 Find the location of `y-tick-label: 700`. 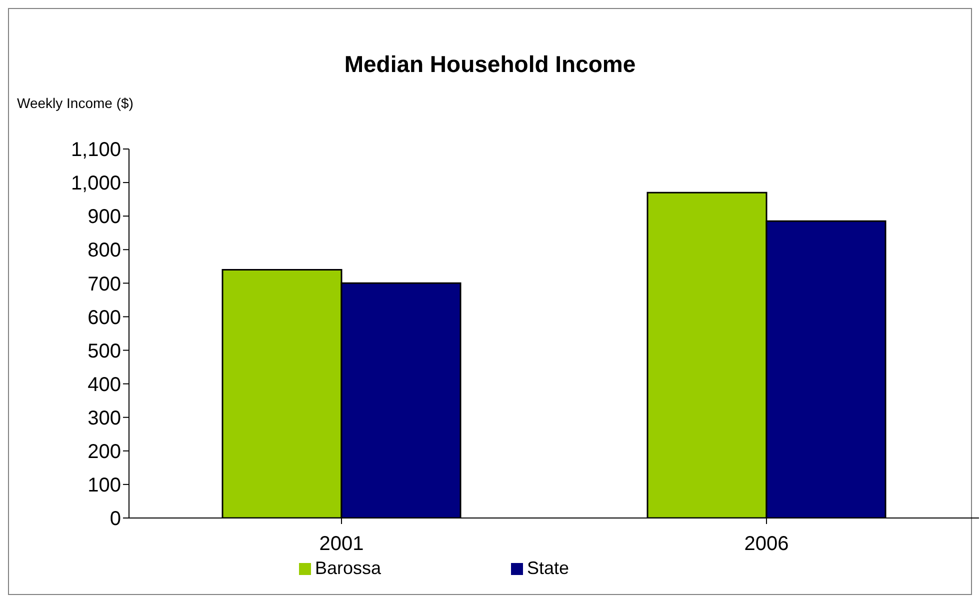

y-tick-label: 700 is located at coordinates (104, 284).